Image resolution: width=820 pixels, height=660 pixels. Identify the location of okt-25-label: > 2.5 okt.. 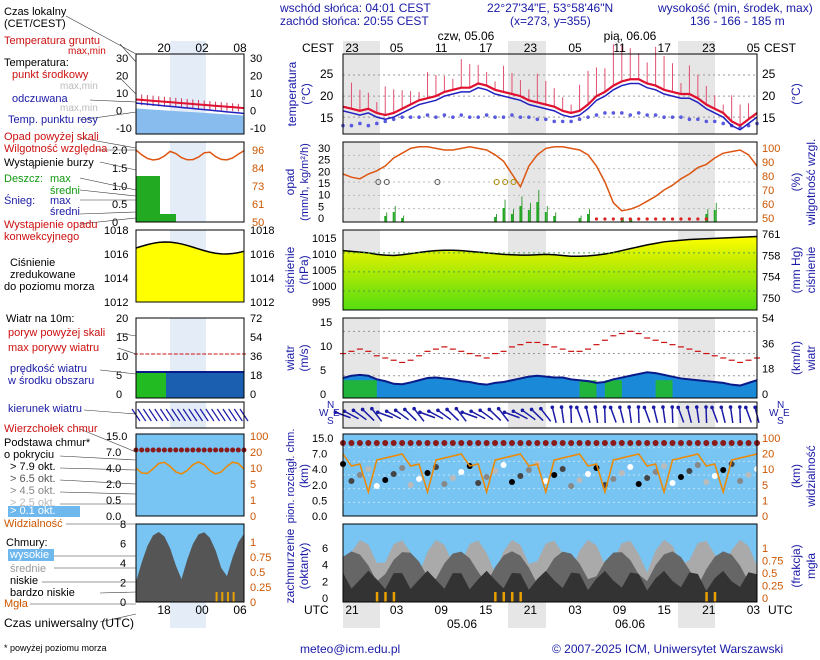
(33, 503).